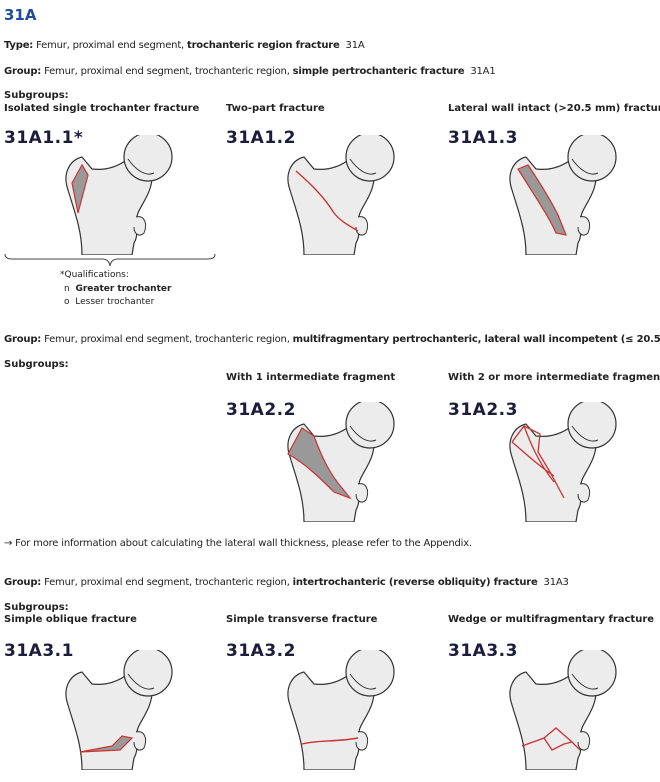  What do you see at coordinates (483, 651) in the screenshot?
I see `subgroup-code: 31A3.3` at bounding box center [483, 651].